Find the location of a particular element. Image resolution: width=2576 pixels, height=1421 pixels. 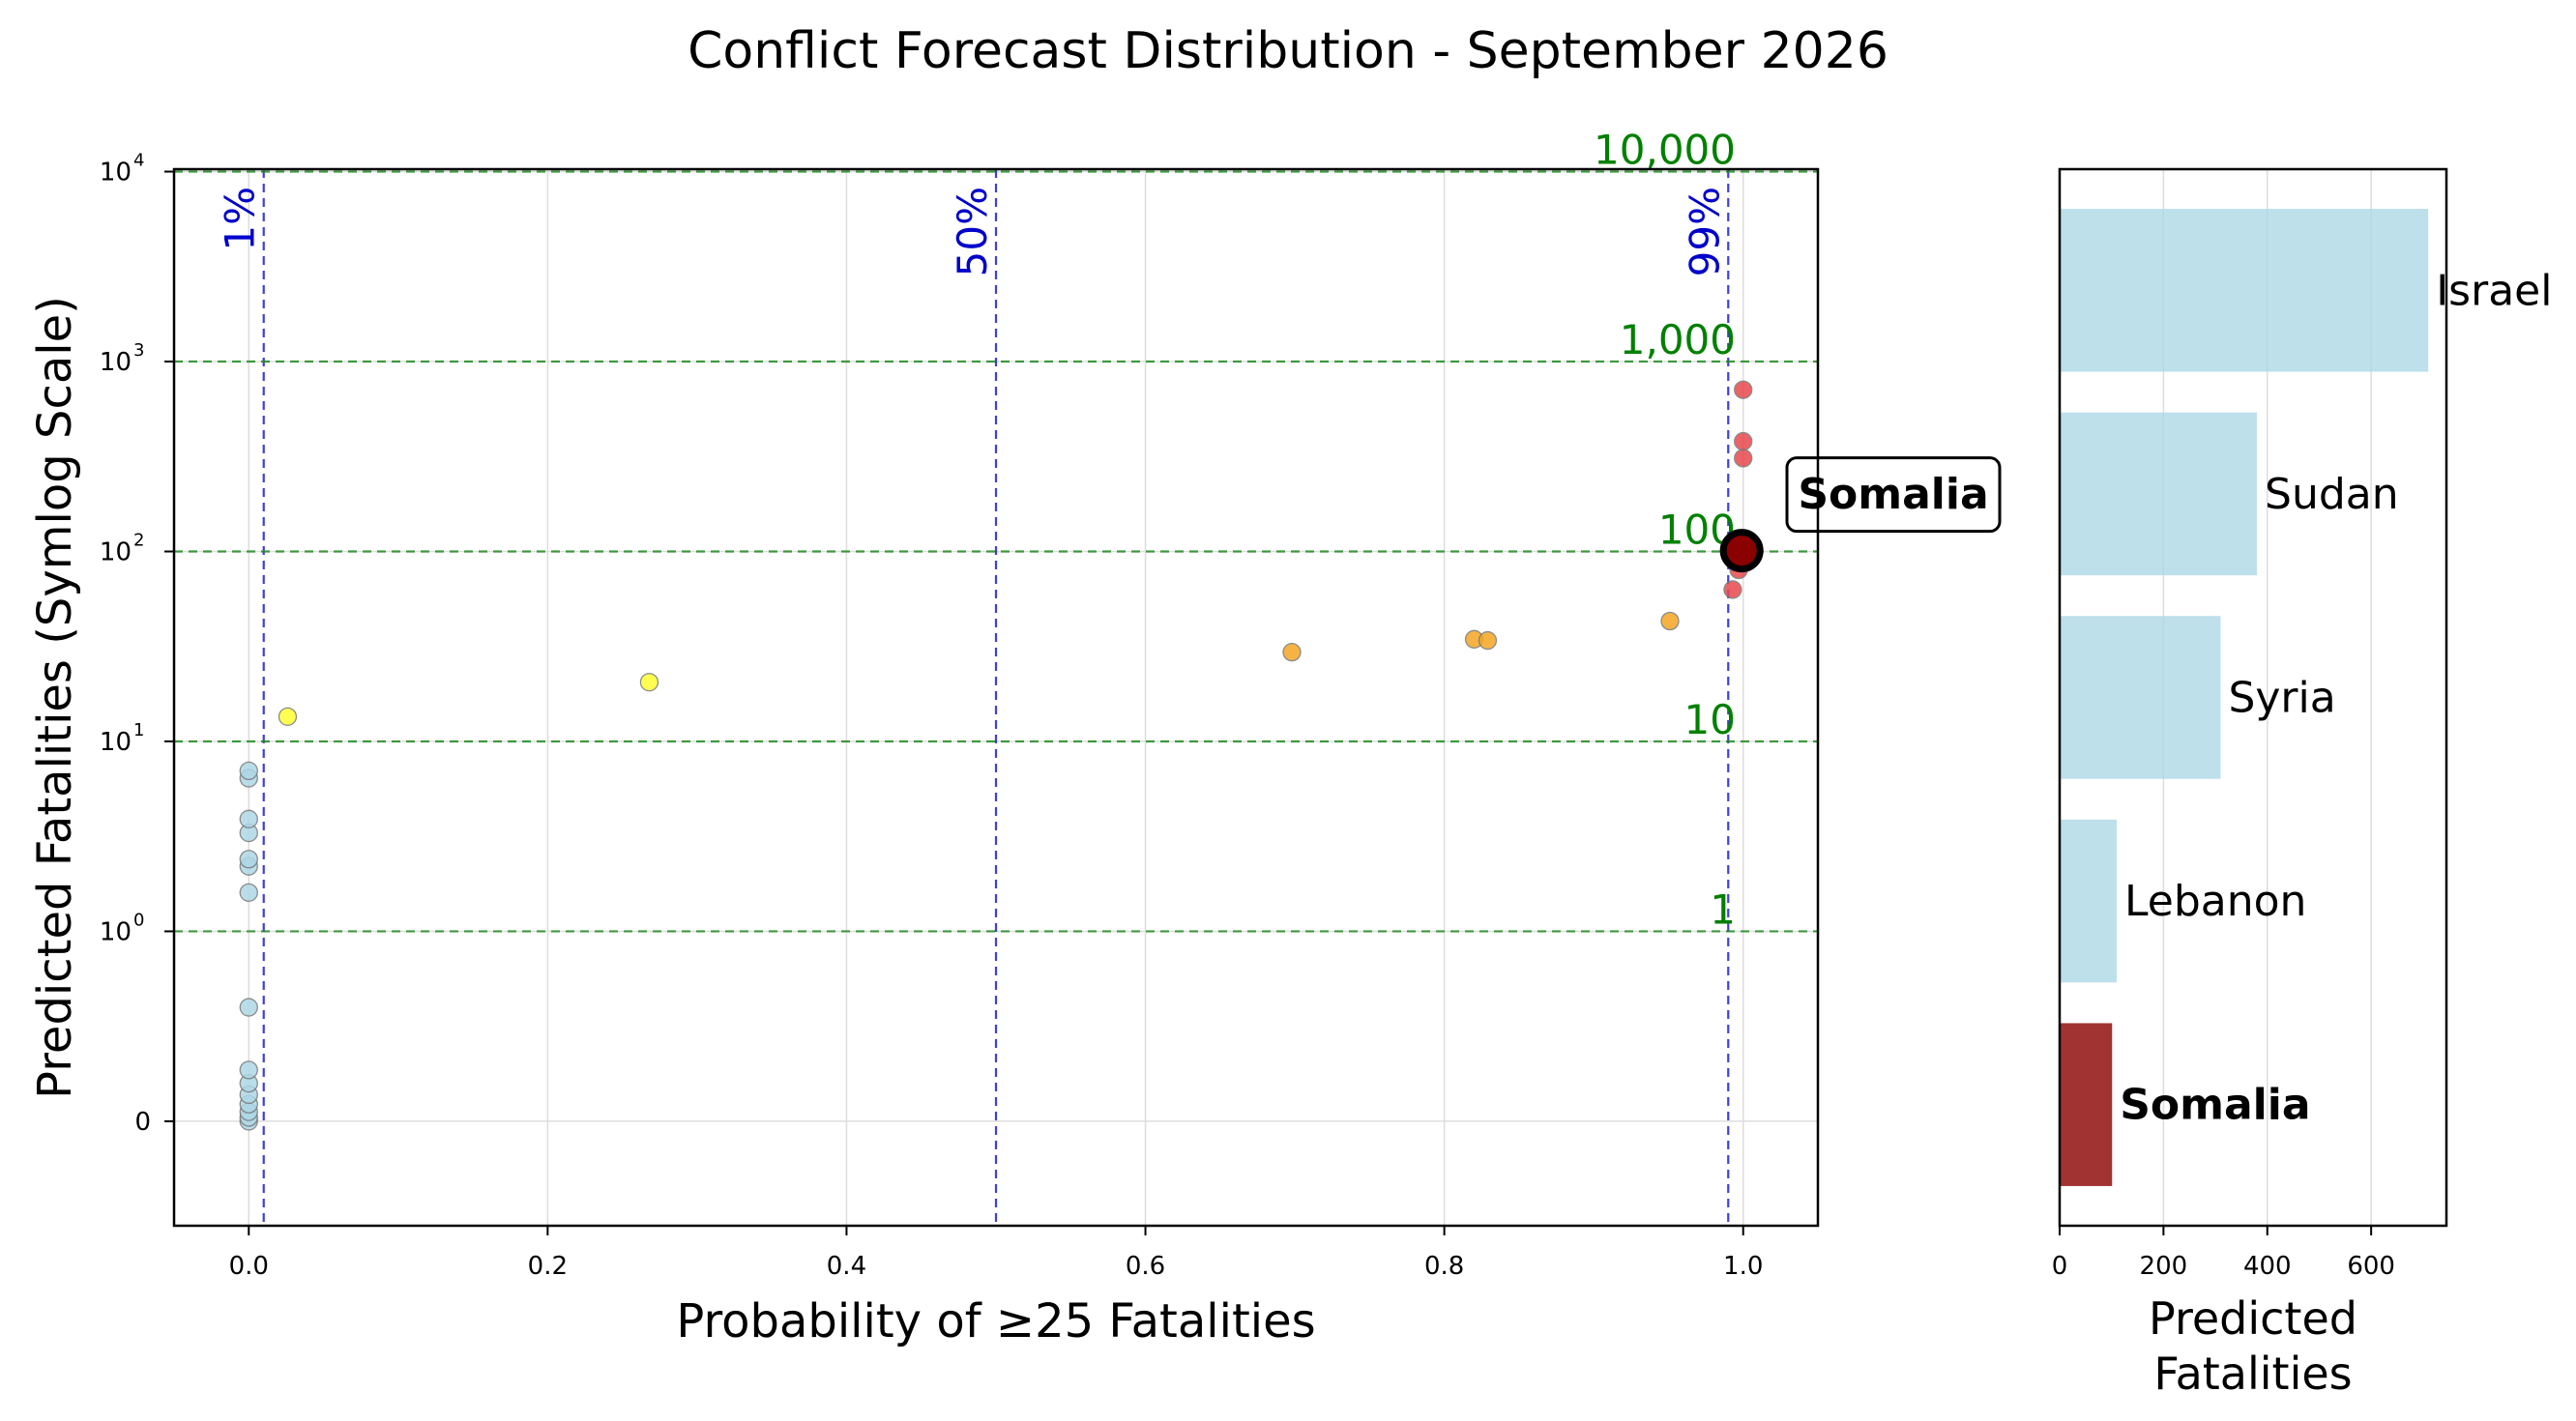

probability-line-label: 99% is located at coordinates (1704, 232).